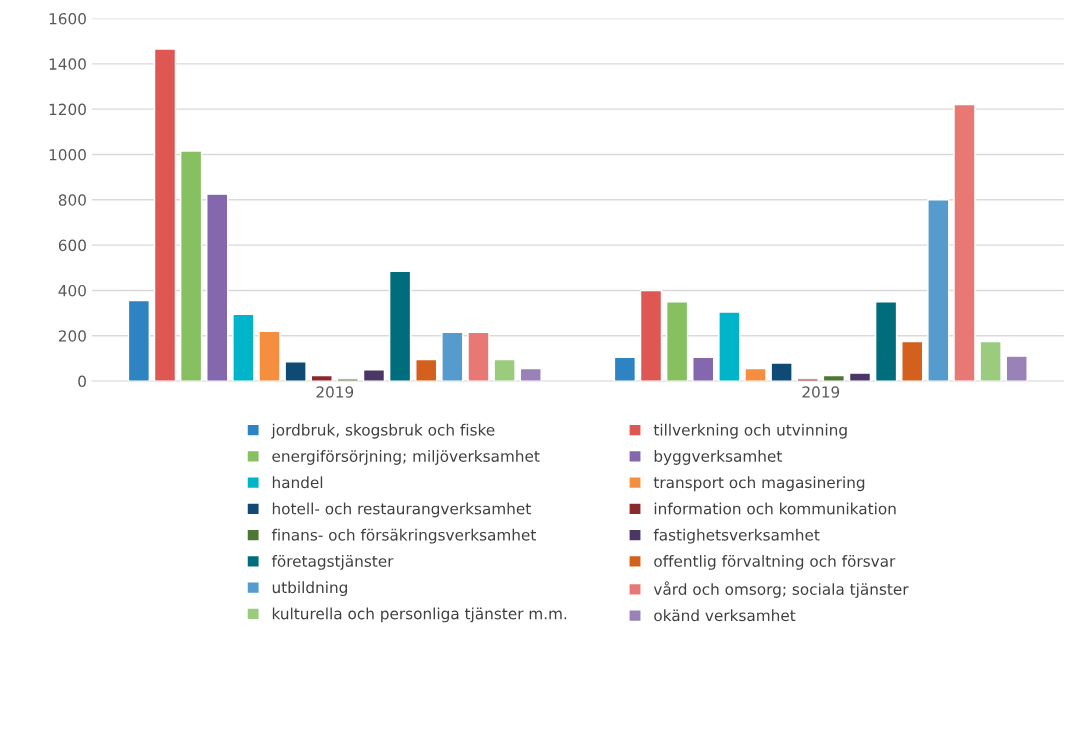 The image size is (1080, 740). Describe the element at coordinates (775, 508) in the screenshot. I see `legend-label: information och kommunikation` at that location.